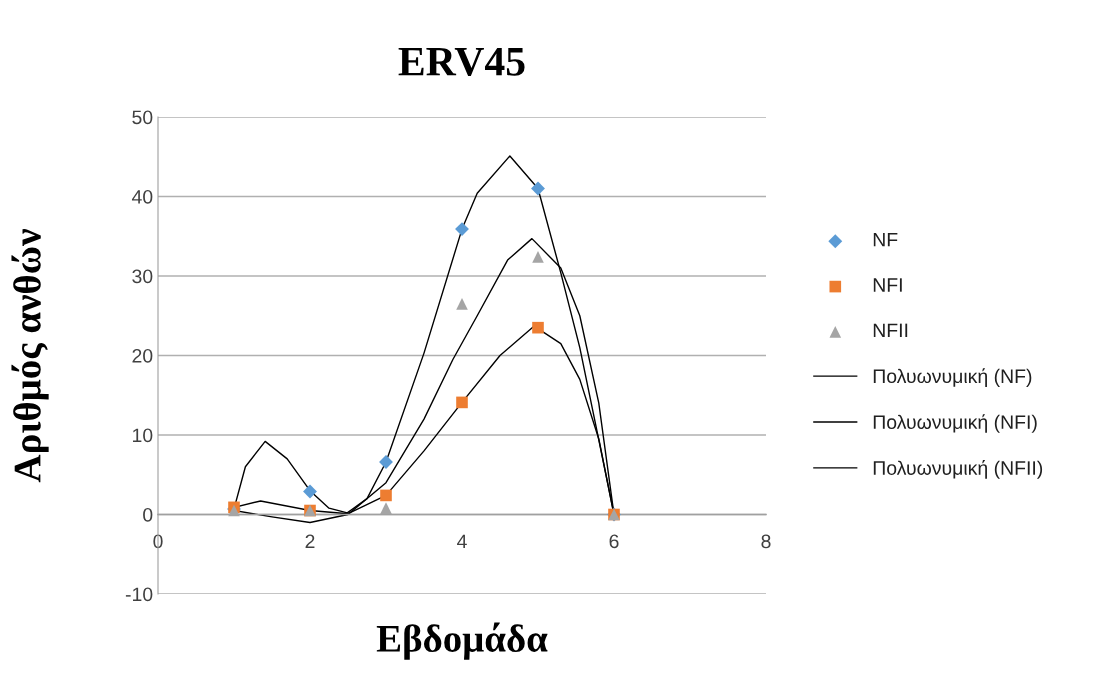  Describe the element at coordinates (462, 641) in the screenshot. I see `x-axis-title: Εβδομάδα` at that location.